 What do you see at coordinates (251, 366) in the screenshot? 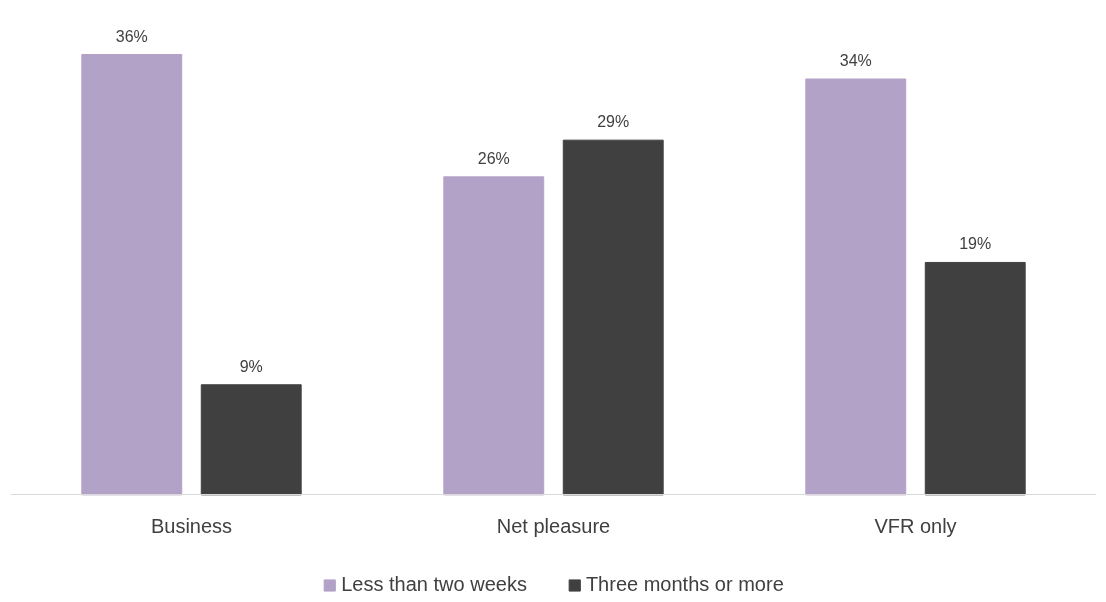
I see `data-label: 9%` at bounding box center [251, 366].